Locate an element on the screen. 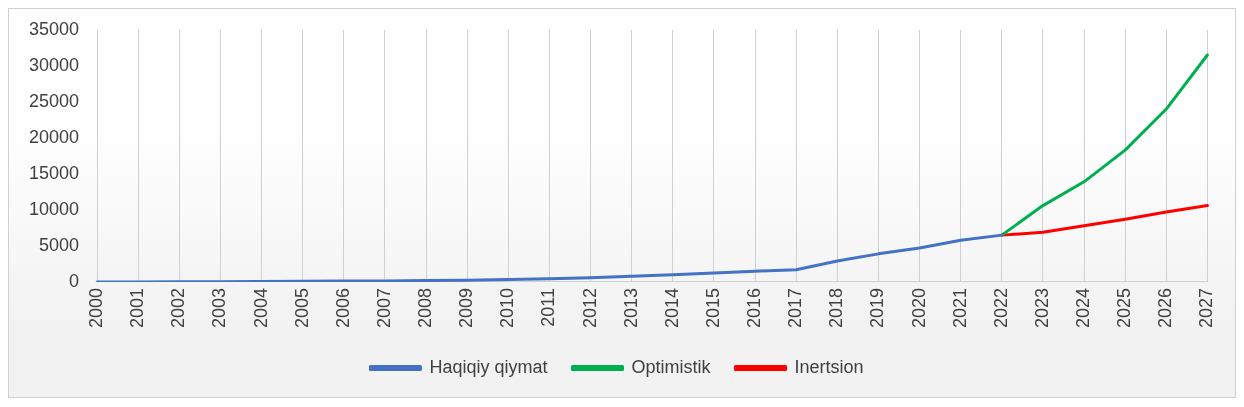  x-tick-label: 2018 is located at coordinates (836, 307).